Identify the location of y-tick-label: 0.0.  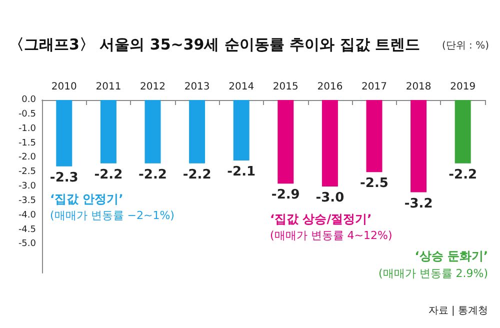
(29, 100).